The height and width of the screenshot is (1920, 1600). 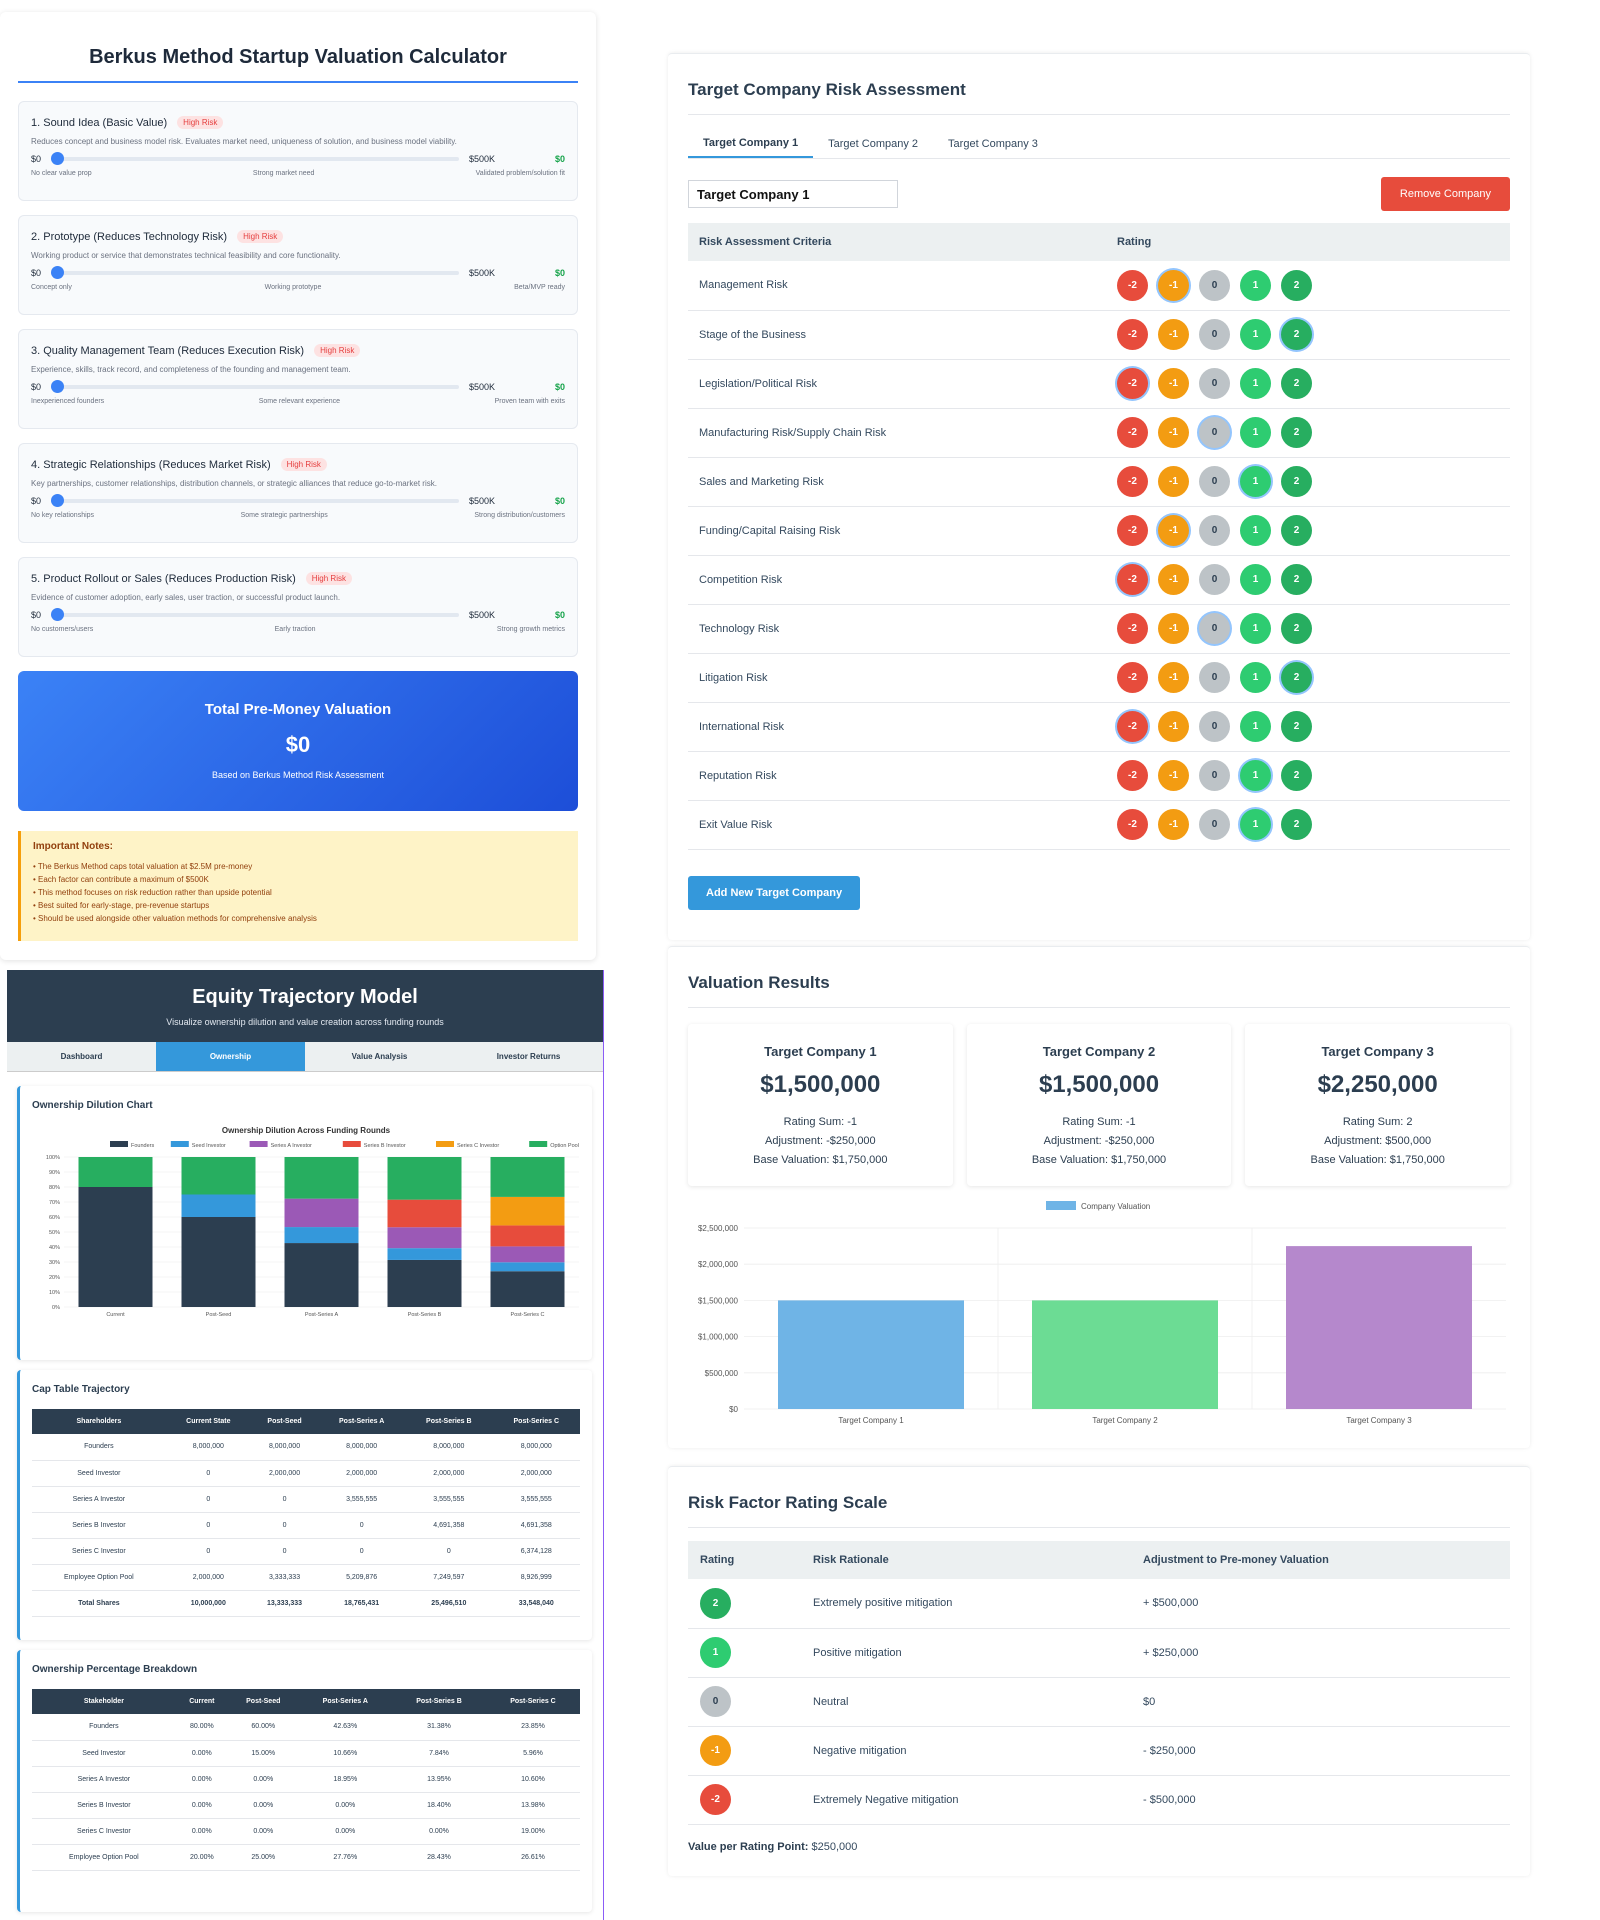 I want to click on slider-min: $0, so click(x=36, y=159).